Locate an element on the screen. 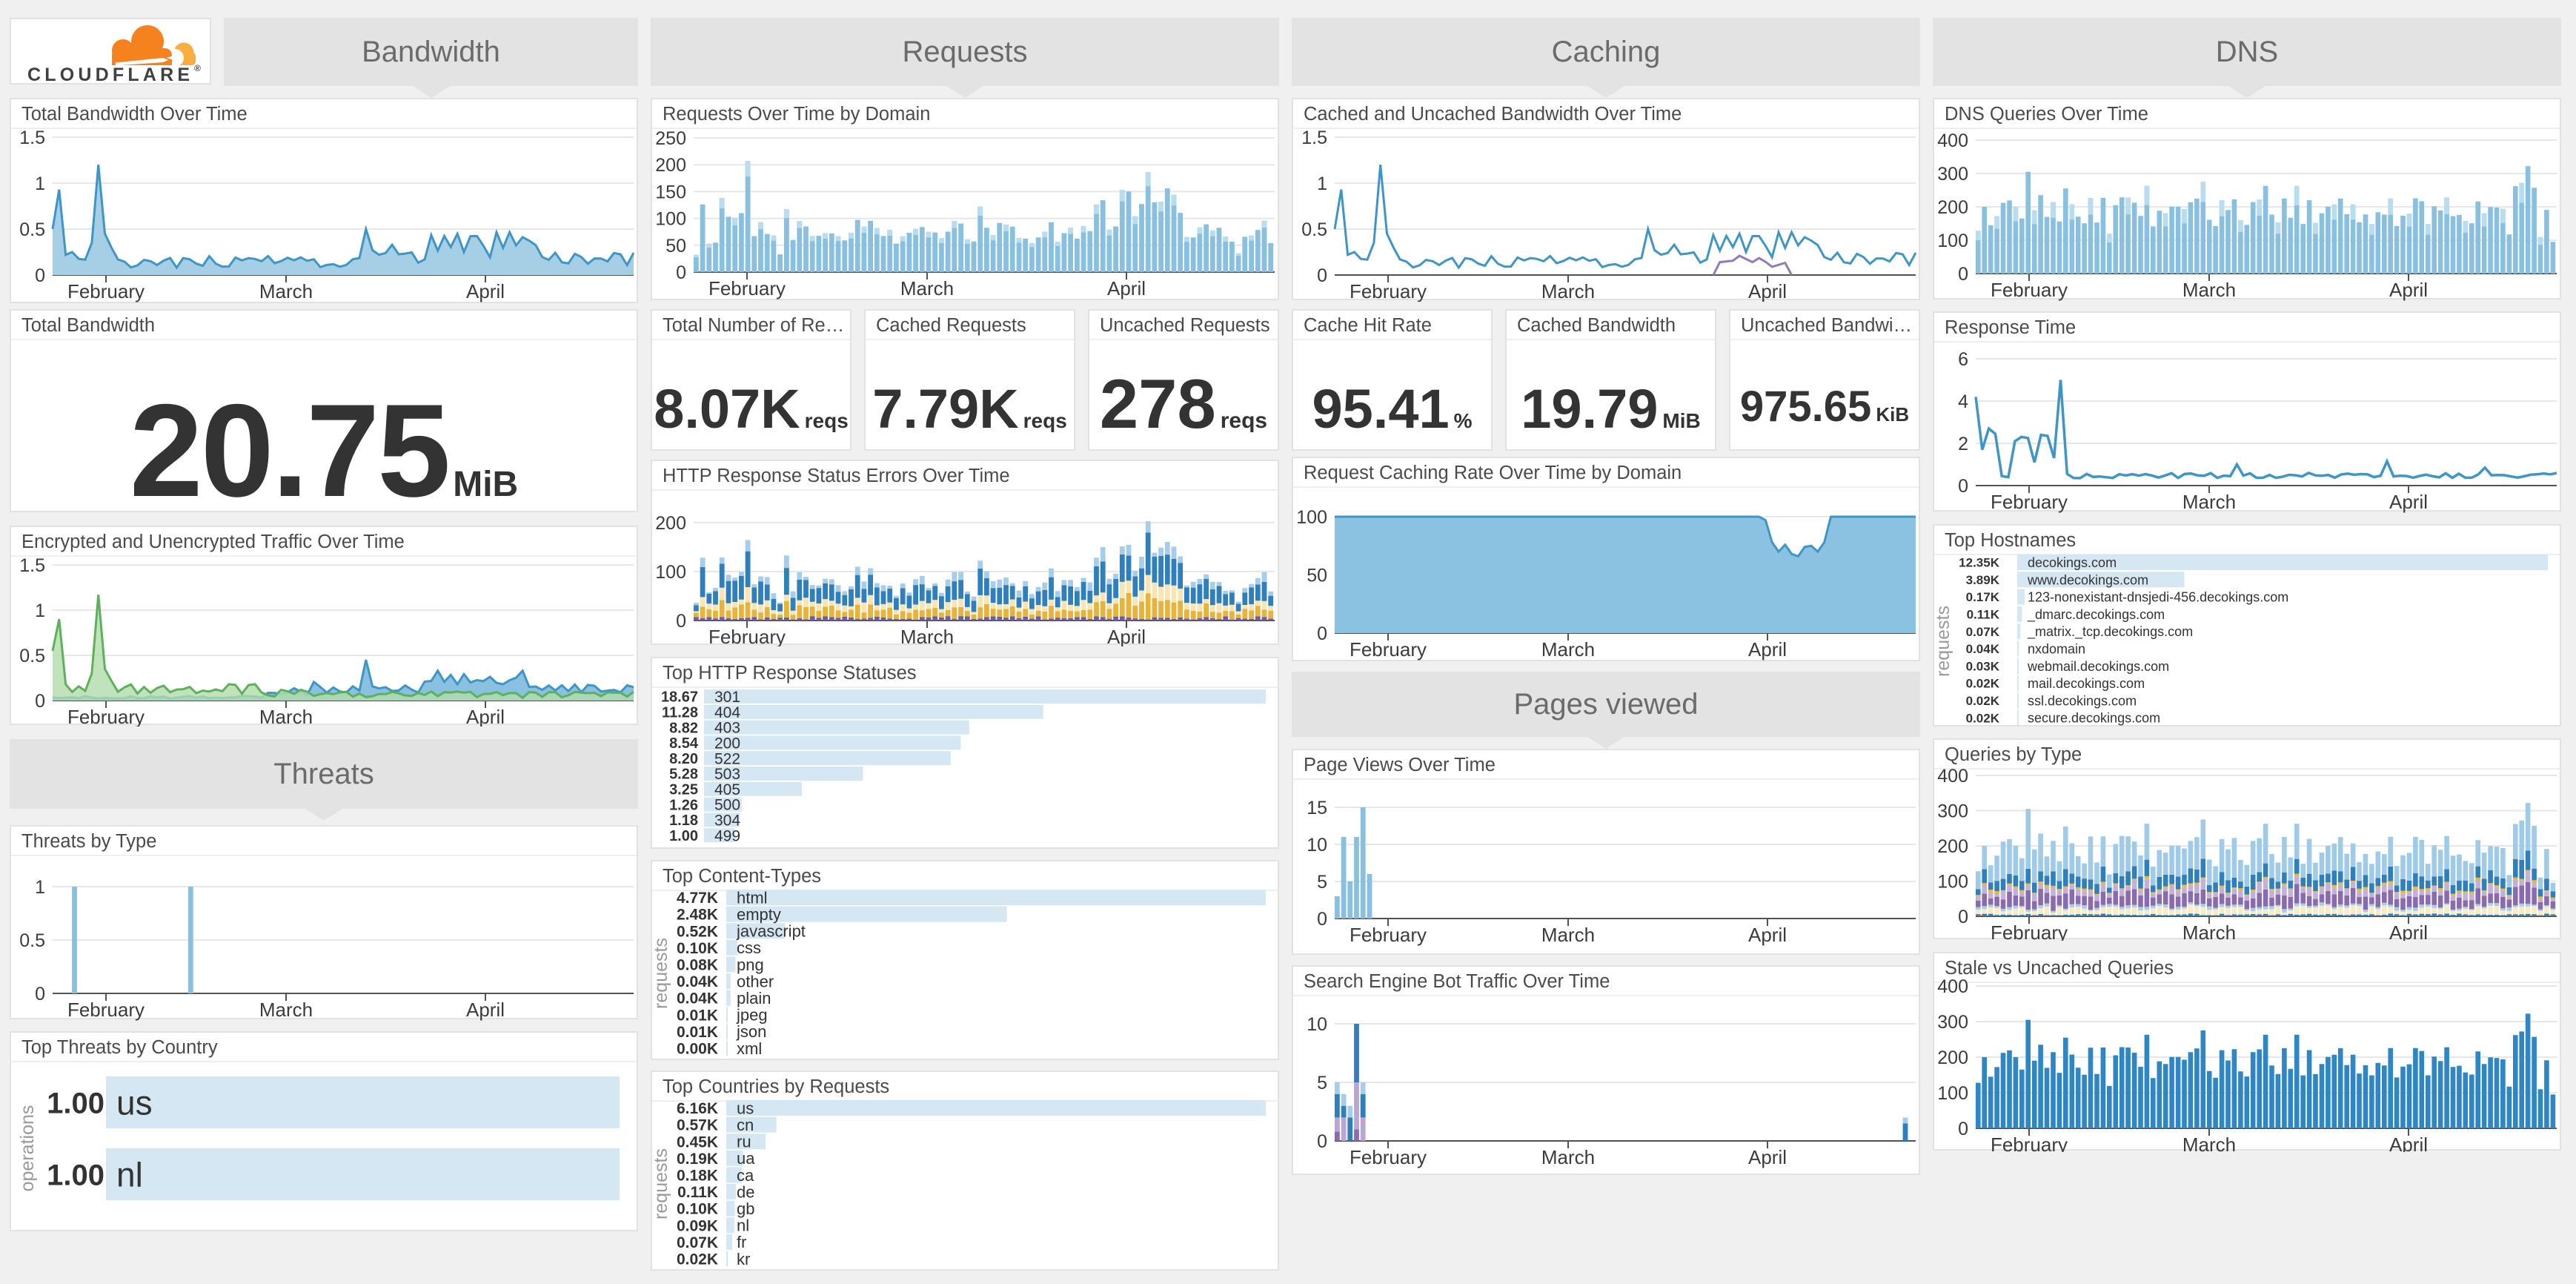  svg-text: ru is located at coordinates (744, 1142).